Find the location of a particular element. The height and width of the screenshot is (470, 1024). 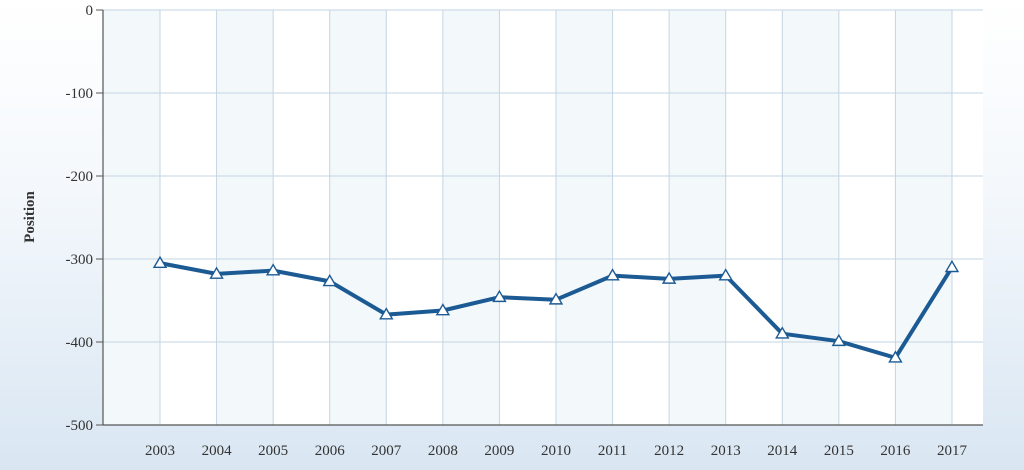

x-tick-label: 2013 is located at coordinates (726, 451).